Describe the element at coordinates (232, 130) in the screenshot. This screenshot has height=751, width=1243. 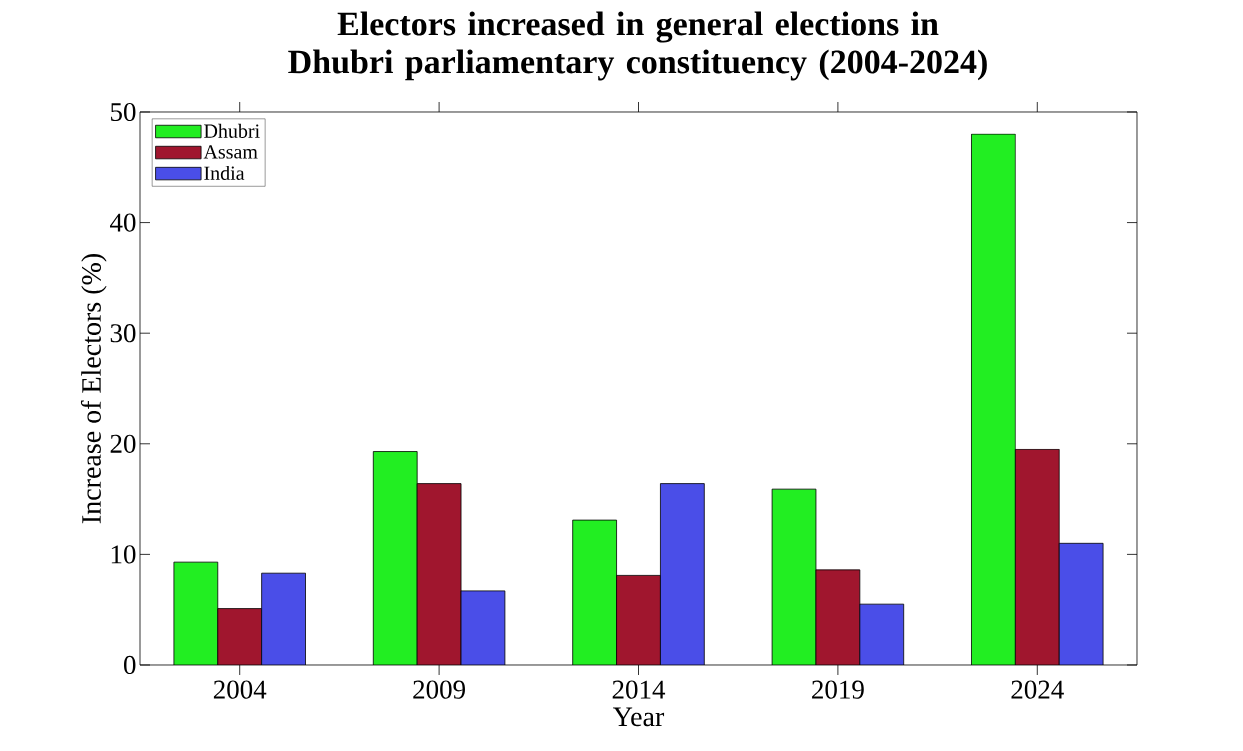
I see `legend-label: Dhubri` at that location.